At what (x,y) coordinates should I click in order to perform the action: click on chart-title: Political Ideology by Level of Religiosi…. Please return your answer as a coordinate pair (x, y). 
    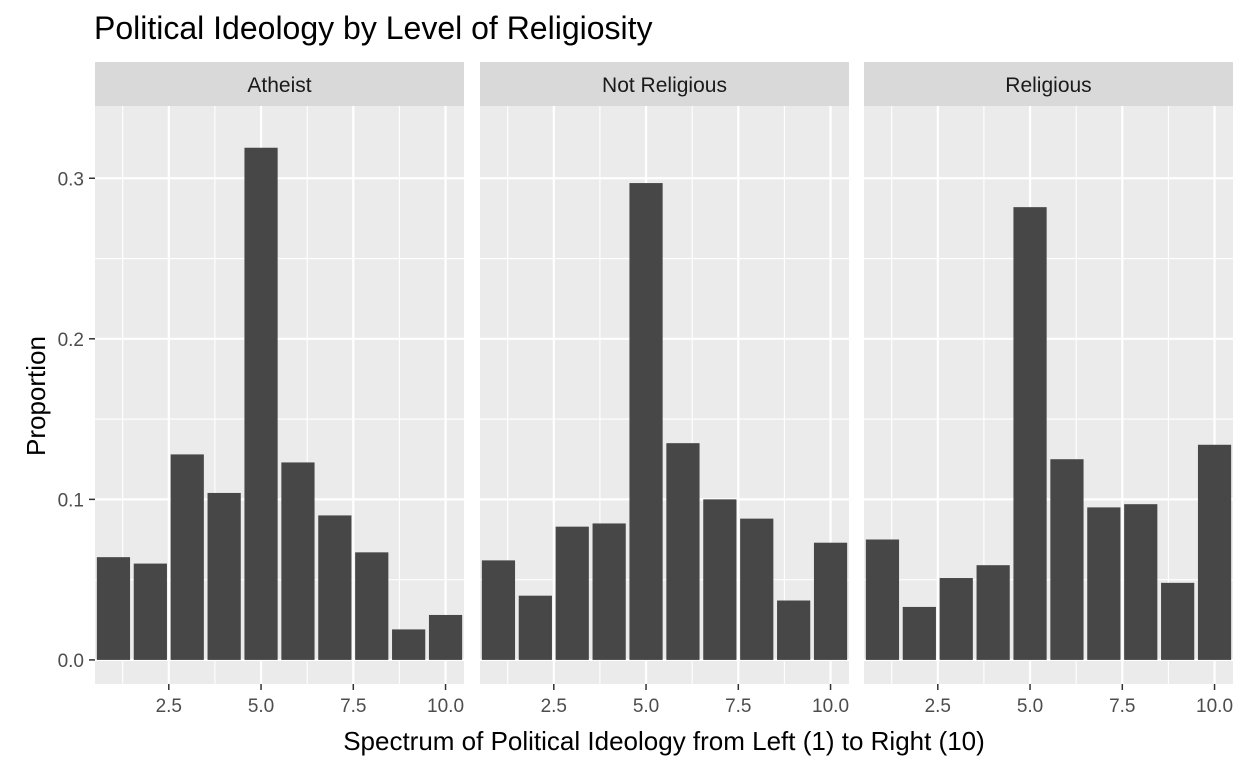
    Looking at the image, I should click on (373, 28).